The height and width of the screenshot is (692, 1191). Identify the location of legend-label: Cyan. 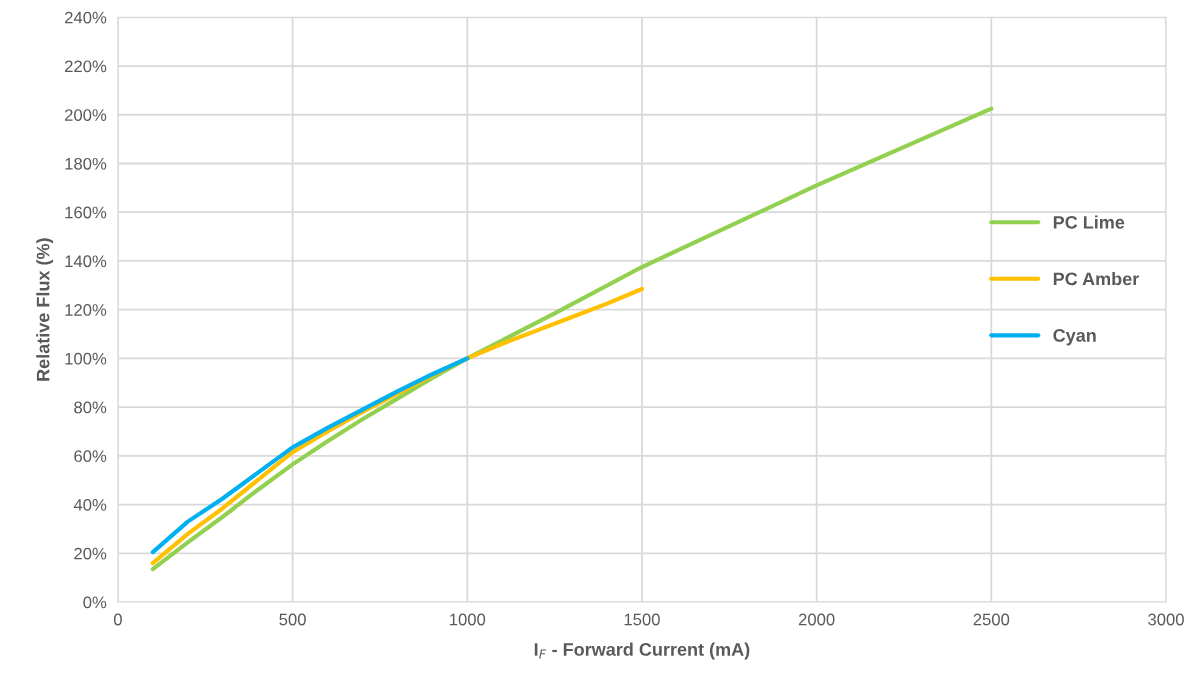
(1074, 337).